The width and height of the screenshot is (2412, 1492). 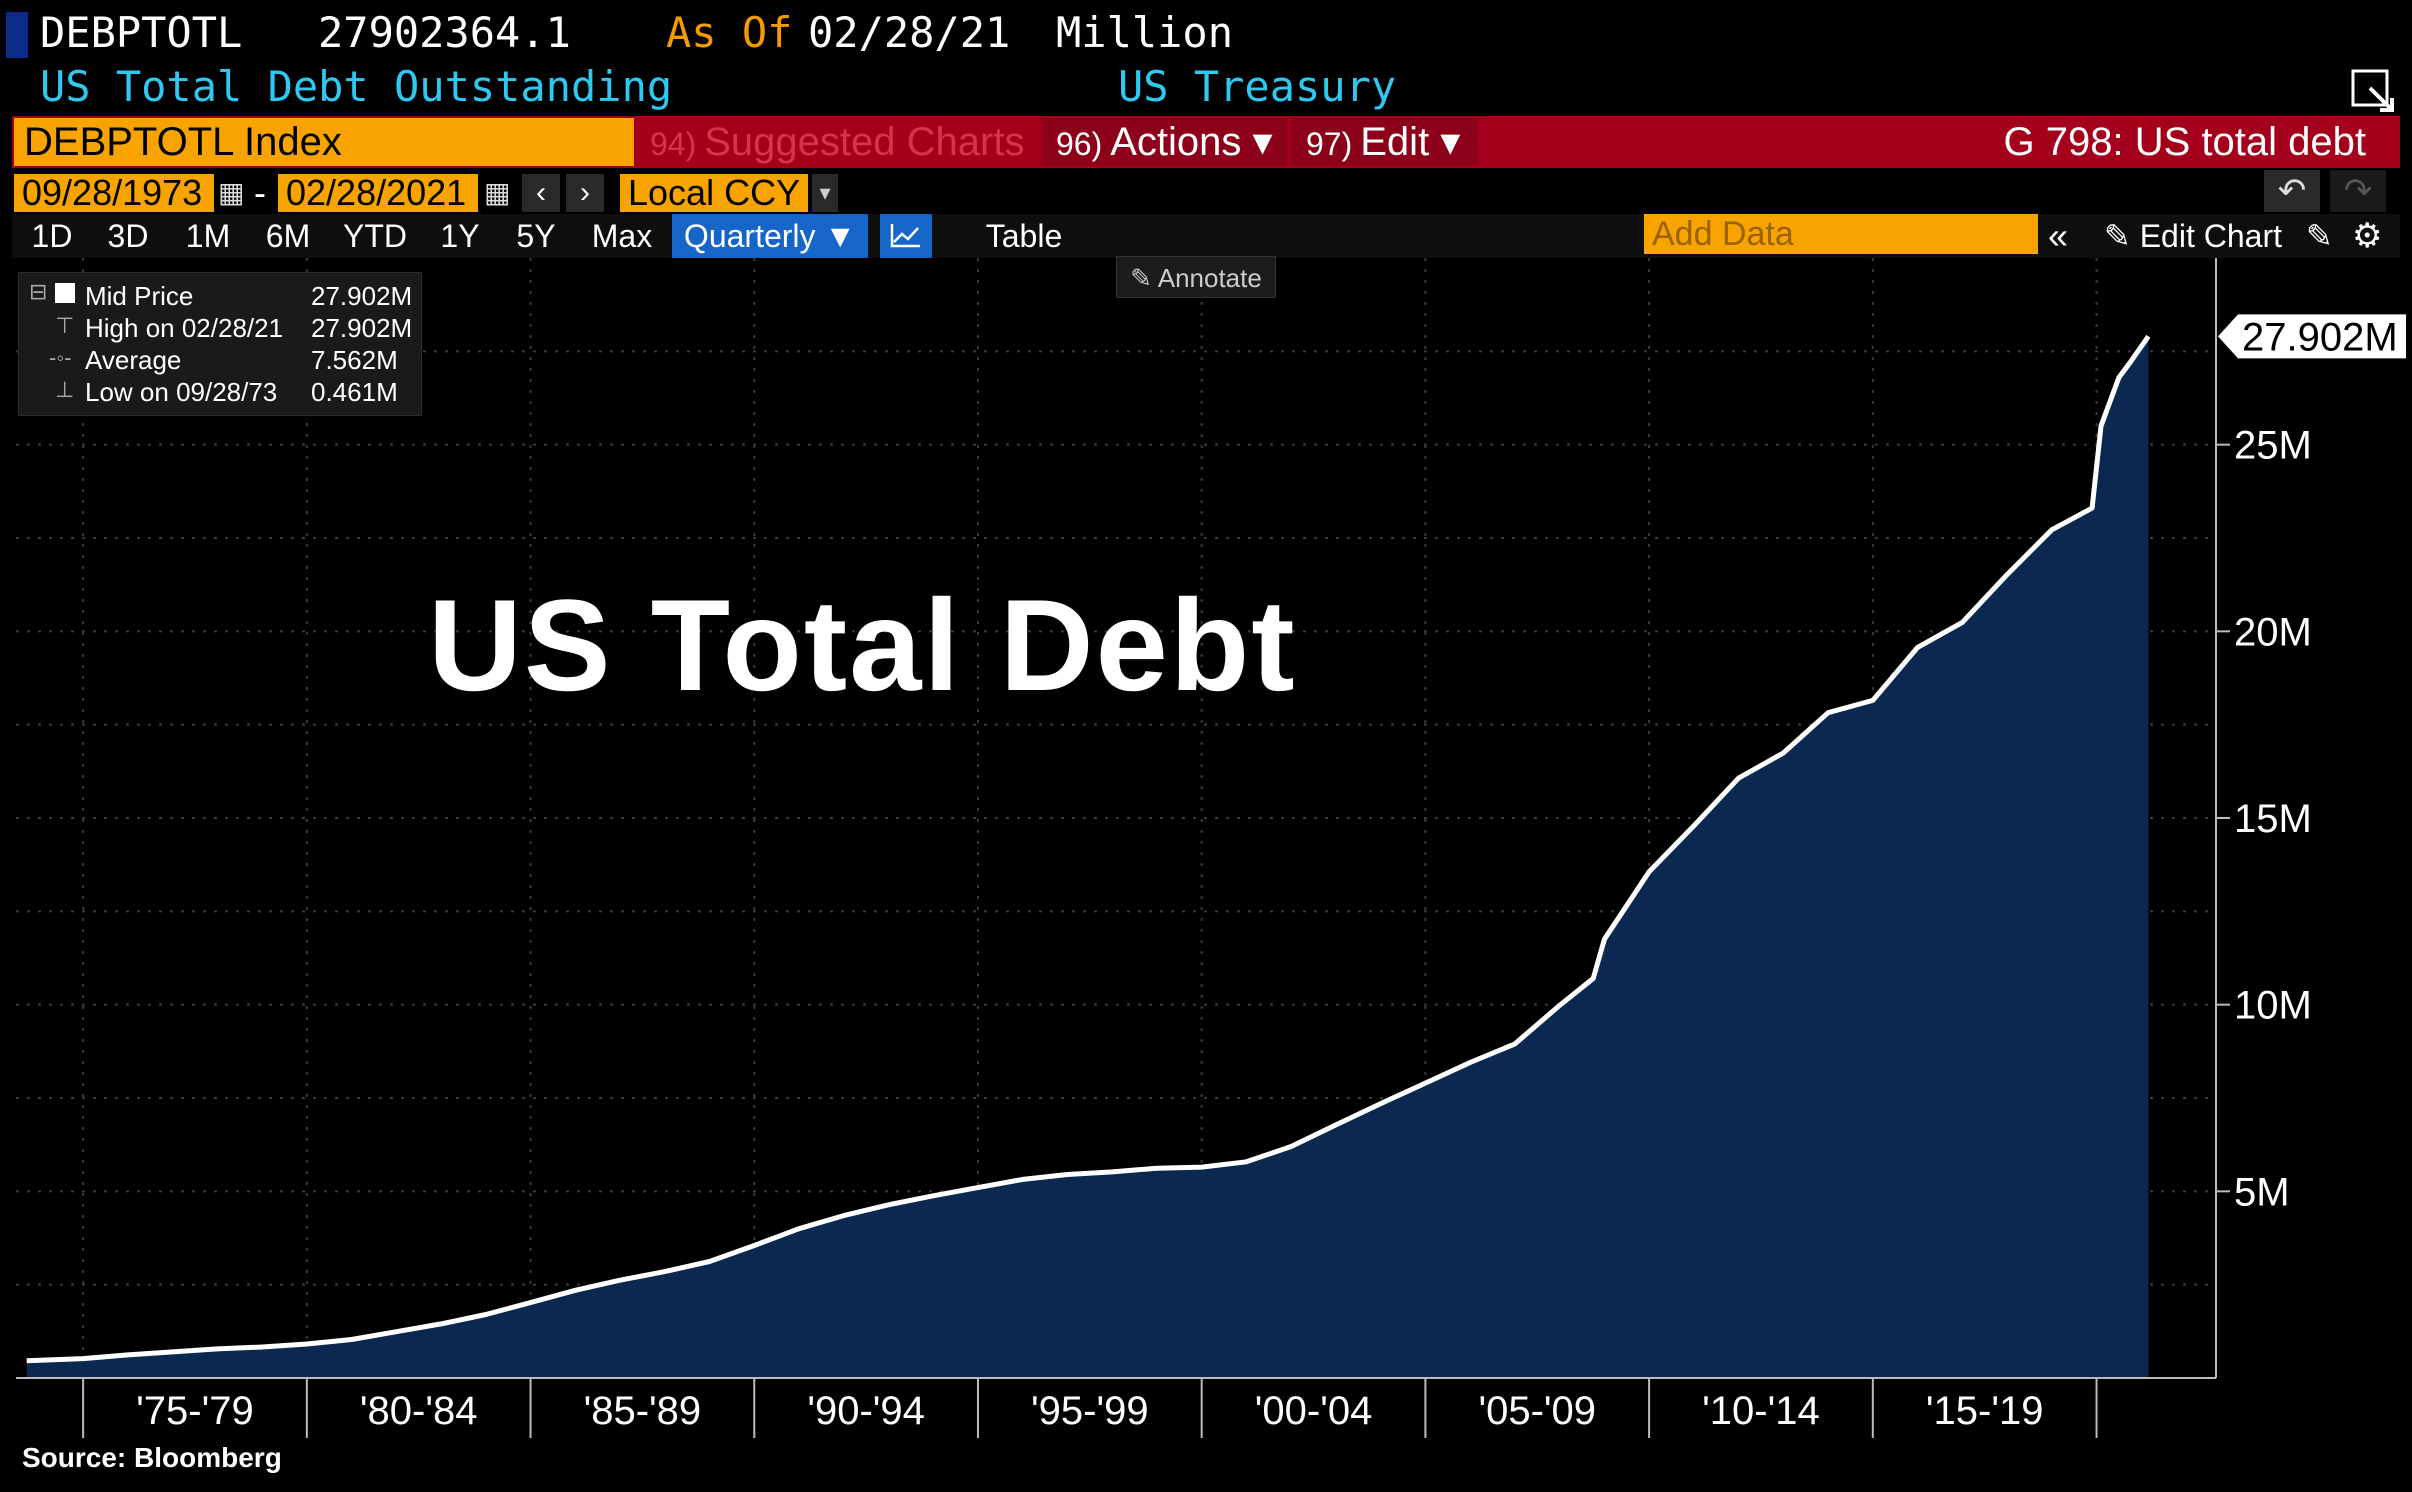 I want to click on edit-settings-icon: ✎, so click(x=2319, y=236).